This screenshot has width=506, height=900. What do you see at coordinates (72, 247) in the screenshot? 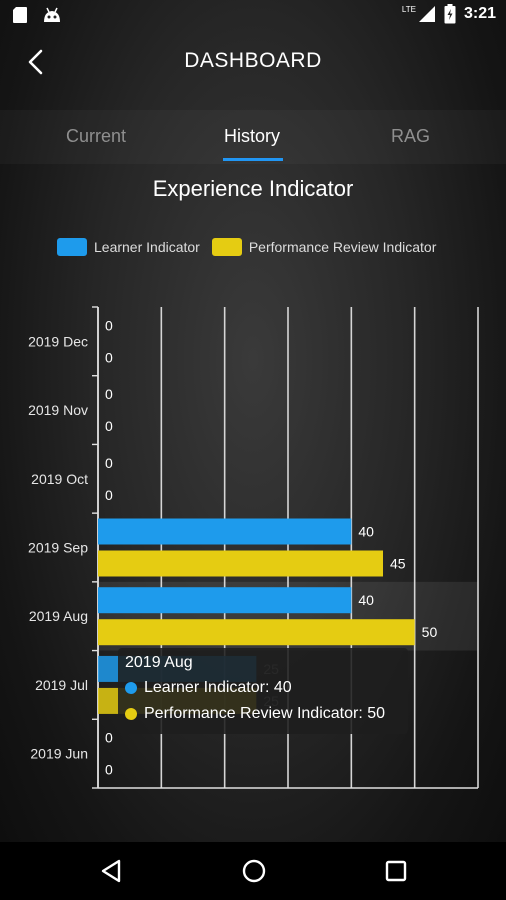
I see `legend-swatch-learner` at bounding box center [72, 247].